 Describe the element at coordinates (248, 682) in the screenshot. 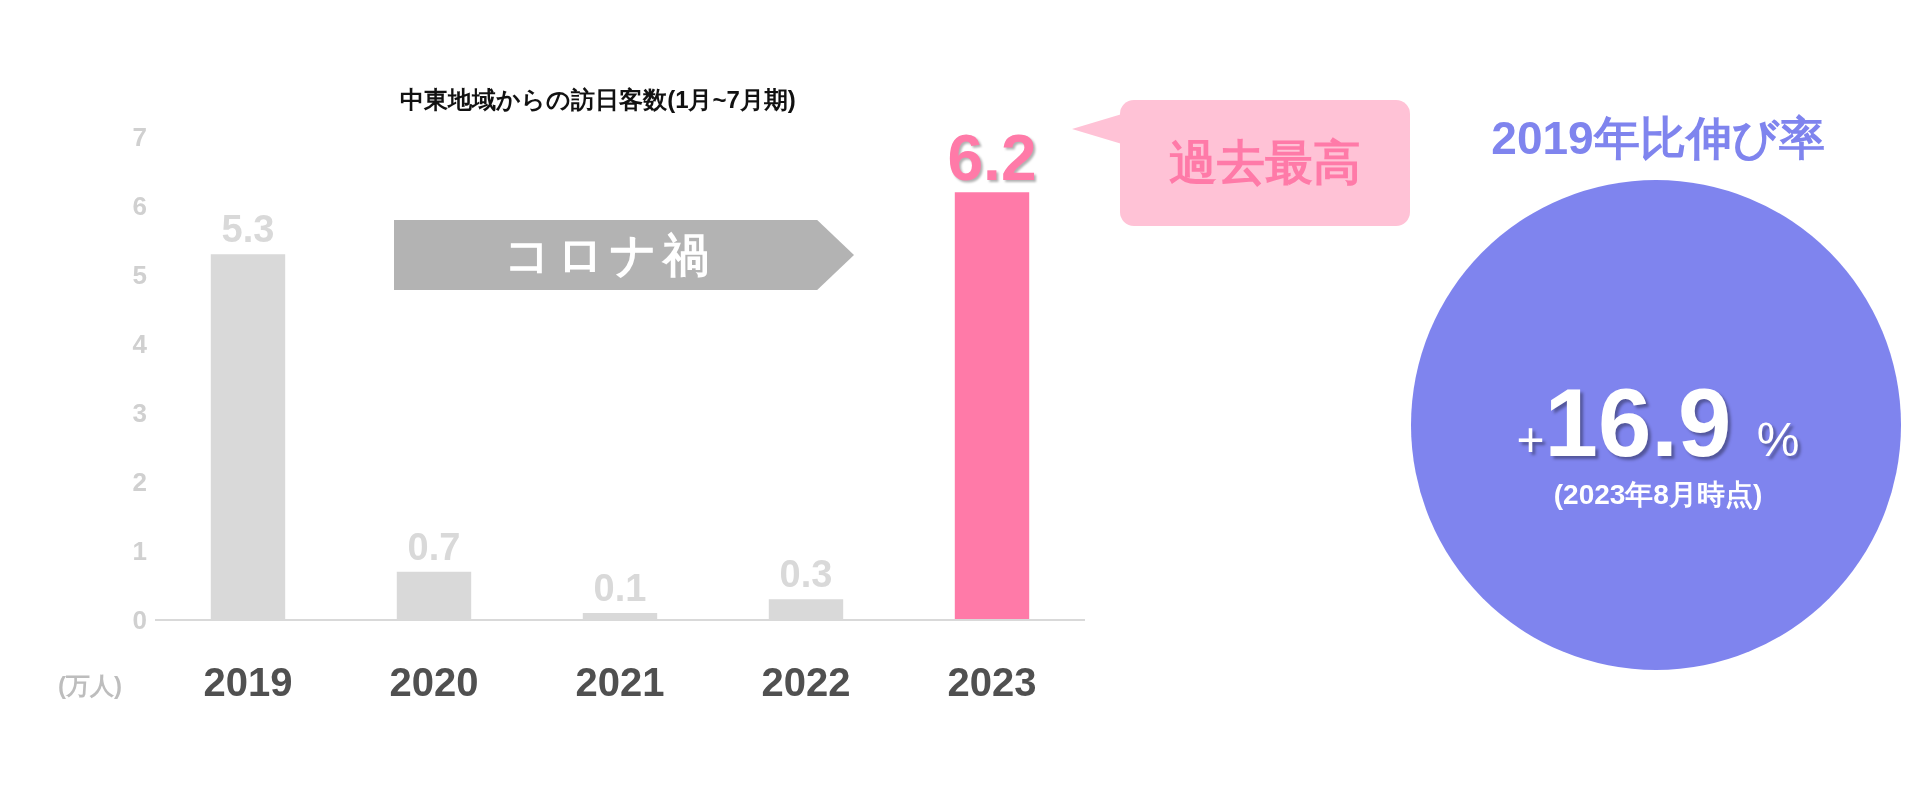

I see `x-tick-label: 2019` at that location.